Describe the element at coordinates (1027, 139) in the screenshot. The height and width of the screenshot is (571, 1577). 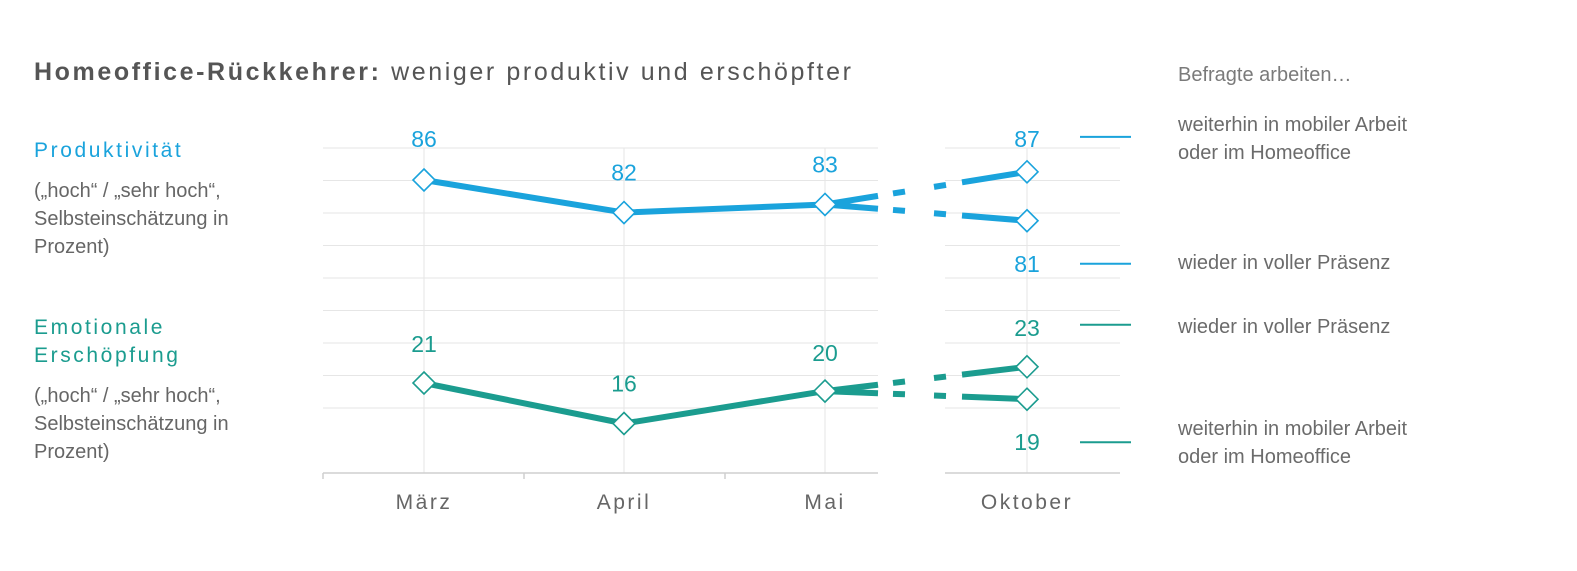
I see `data-label: 87` at that location.